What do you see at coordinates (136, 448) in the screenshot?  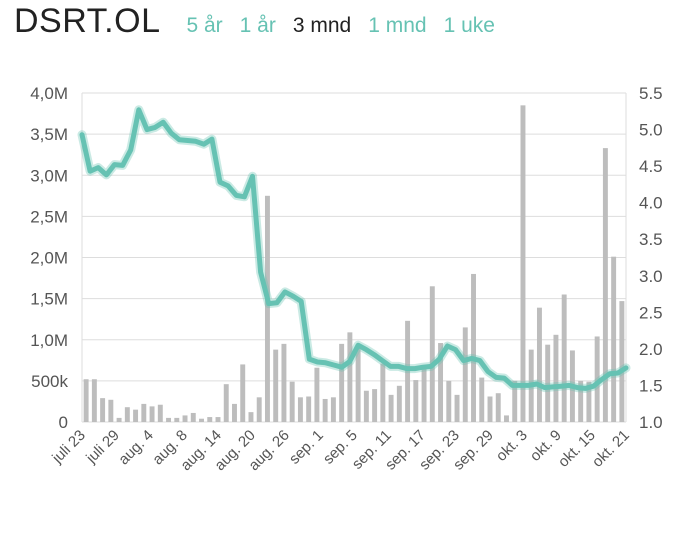 I see `x-axis-tick-label: aug. 4` at bounding box center [136, 448].